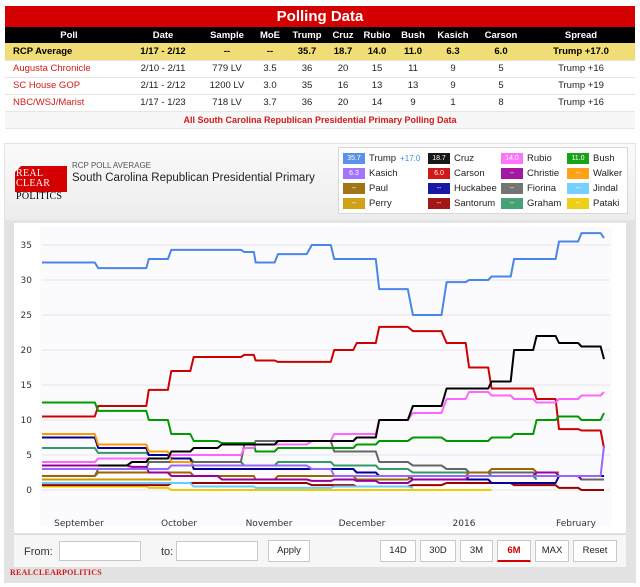 Image resolution: width=640 pixels, height=587 pixels. What do you see at coordinates (377, 103) in the screenshot?
I see `cell: 14` at bounding box center [377, 103].